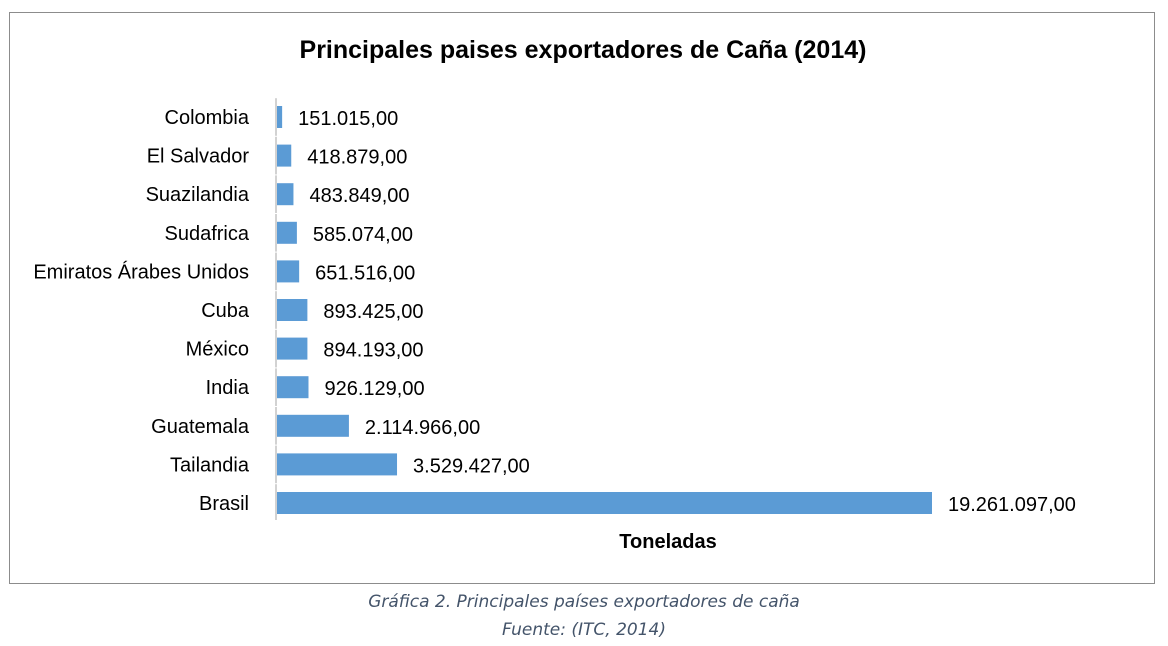 The image size is (1168, 646). Describe the element at coordinates (471, 466) in the screenshot. I see `data-label: 3.529.427,00` at that location.